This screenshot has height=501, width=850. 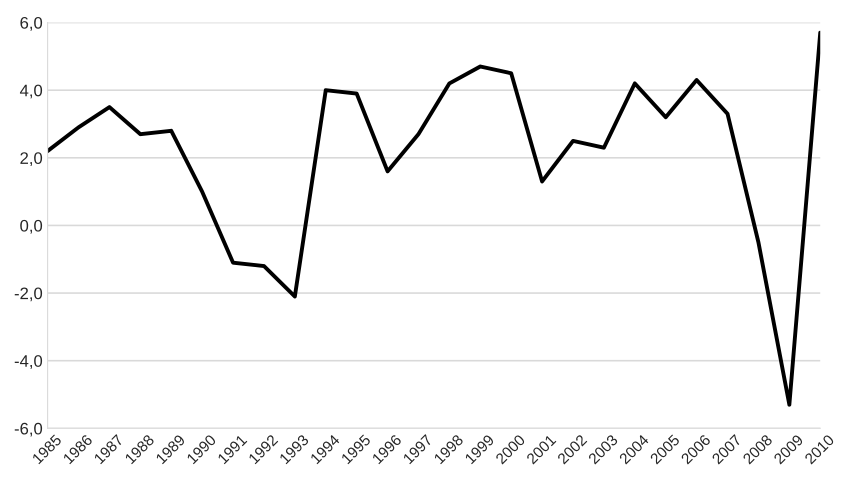 What do you see at coordinates (31, 23) in the screenshot?
I see `y-tick-label: 6,0` at bounding box center [31, 23].